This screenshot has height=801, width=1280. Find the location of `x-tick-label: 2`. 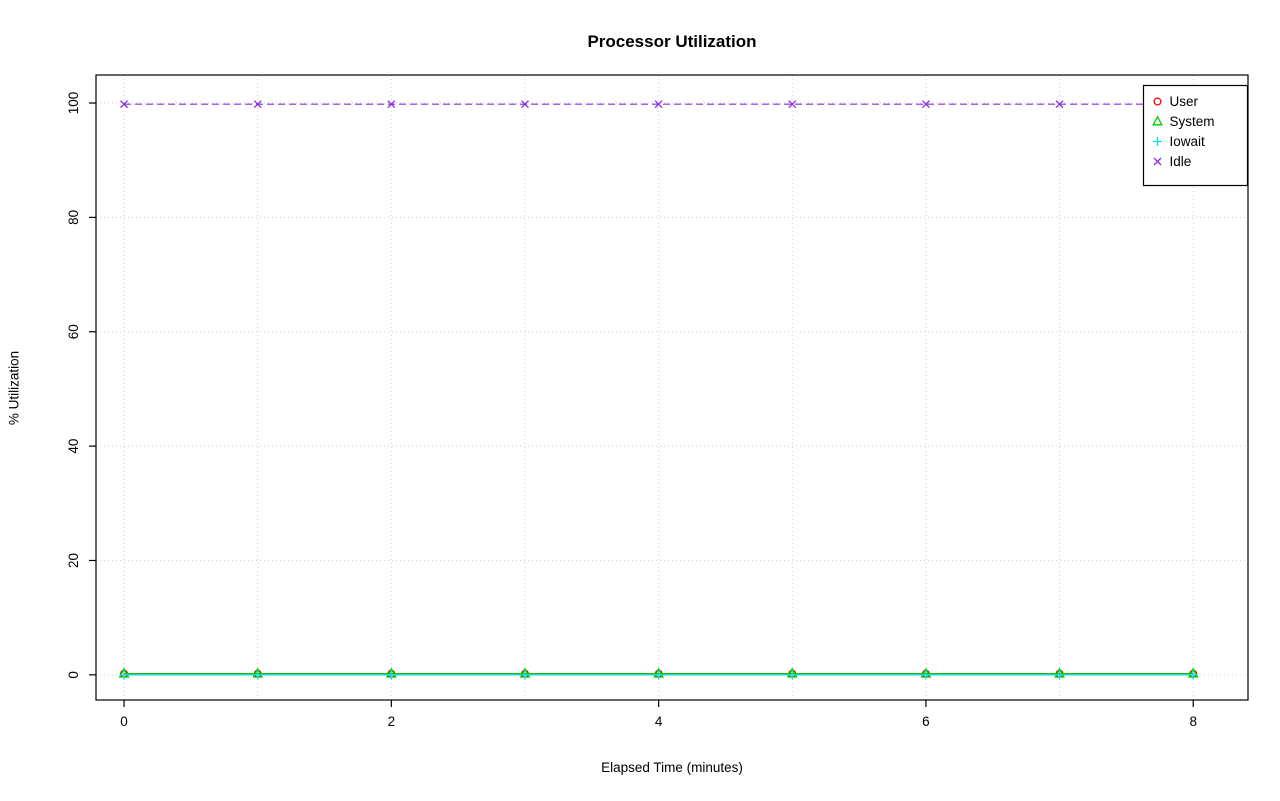

x-tick-label: 2 is located at coordinates (392, 721).